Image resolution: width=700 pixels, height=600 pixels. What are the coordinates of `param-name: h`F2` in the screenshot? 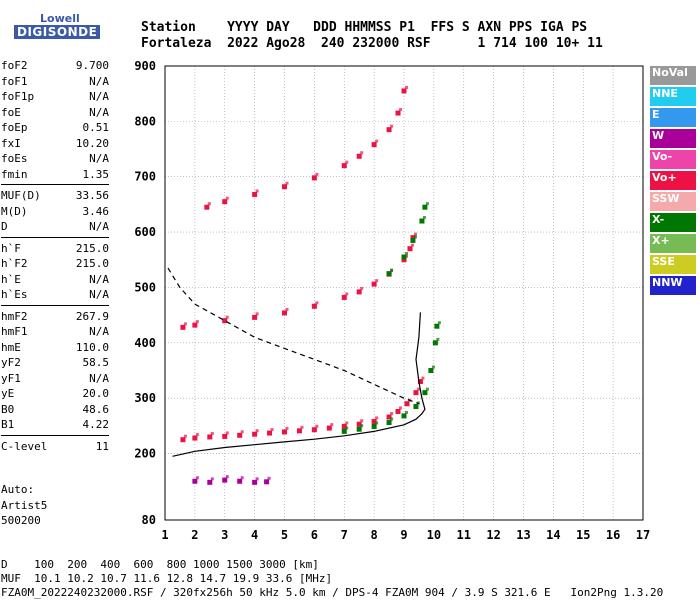 It's located at (14, 263).